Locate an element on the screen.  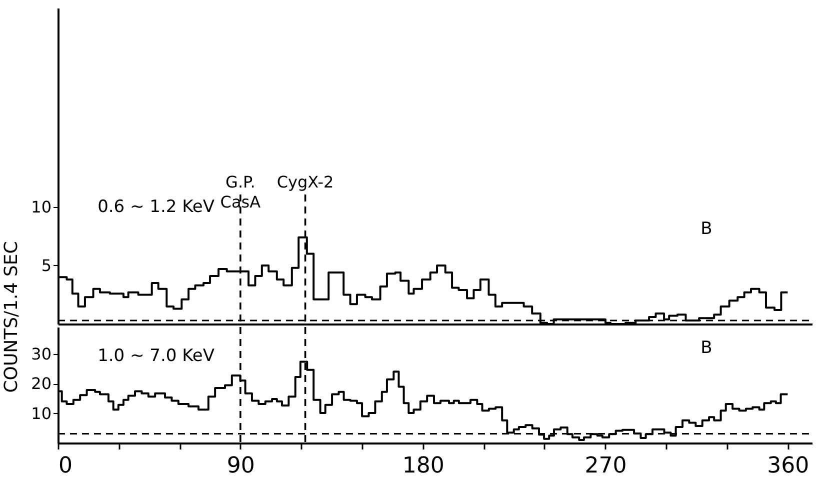
x-tick-label: 0 is located at coordinates (65, 466).